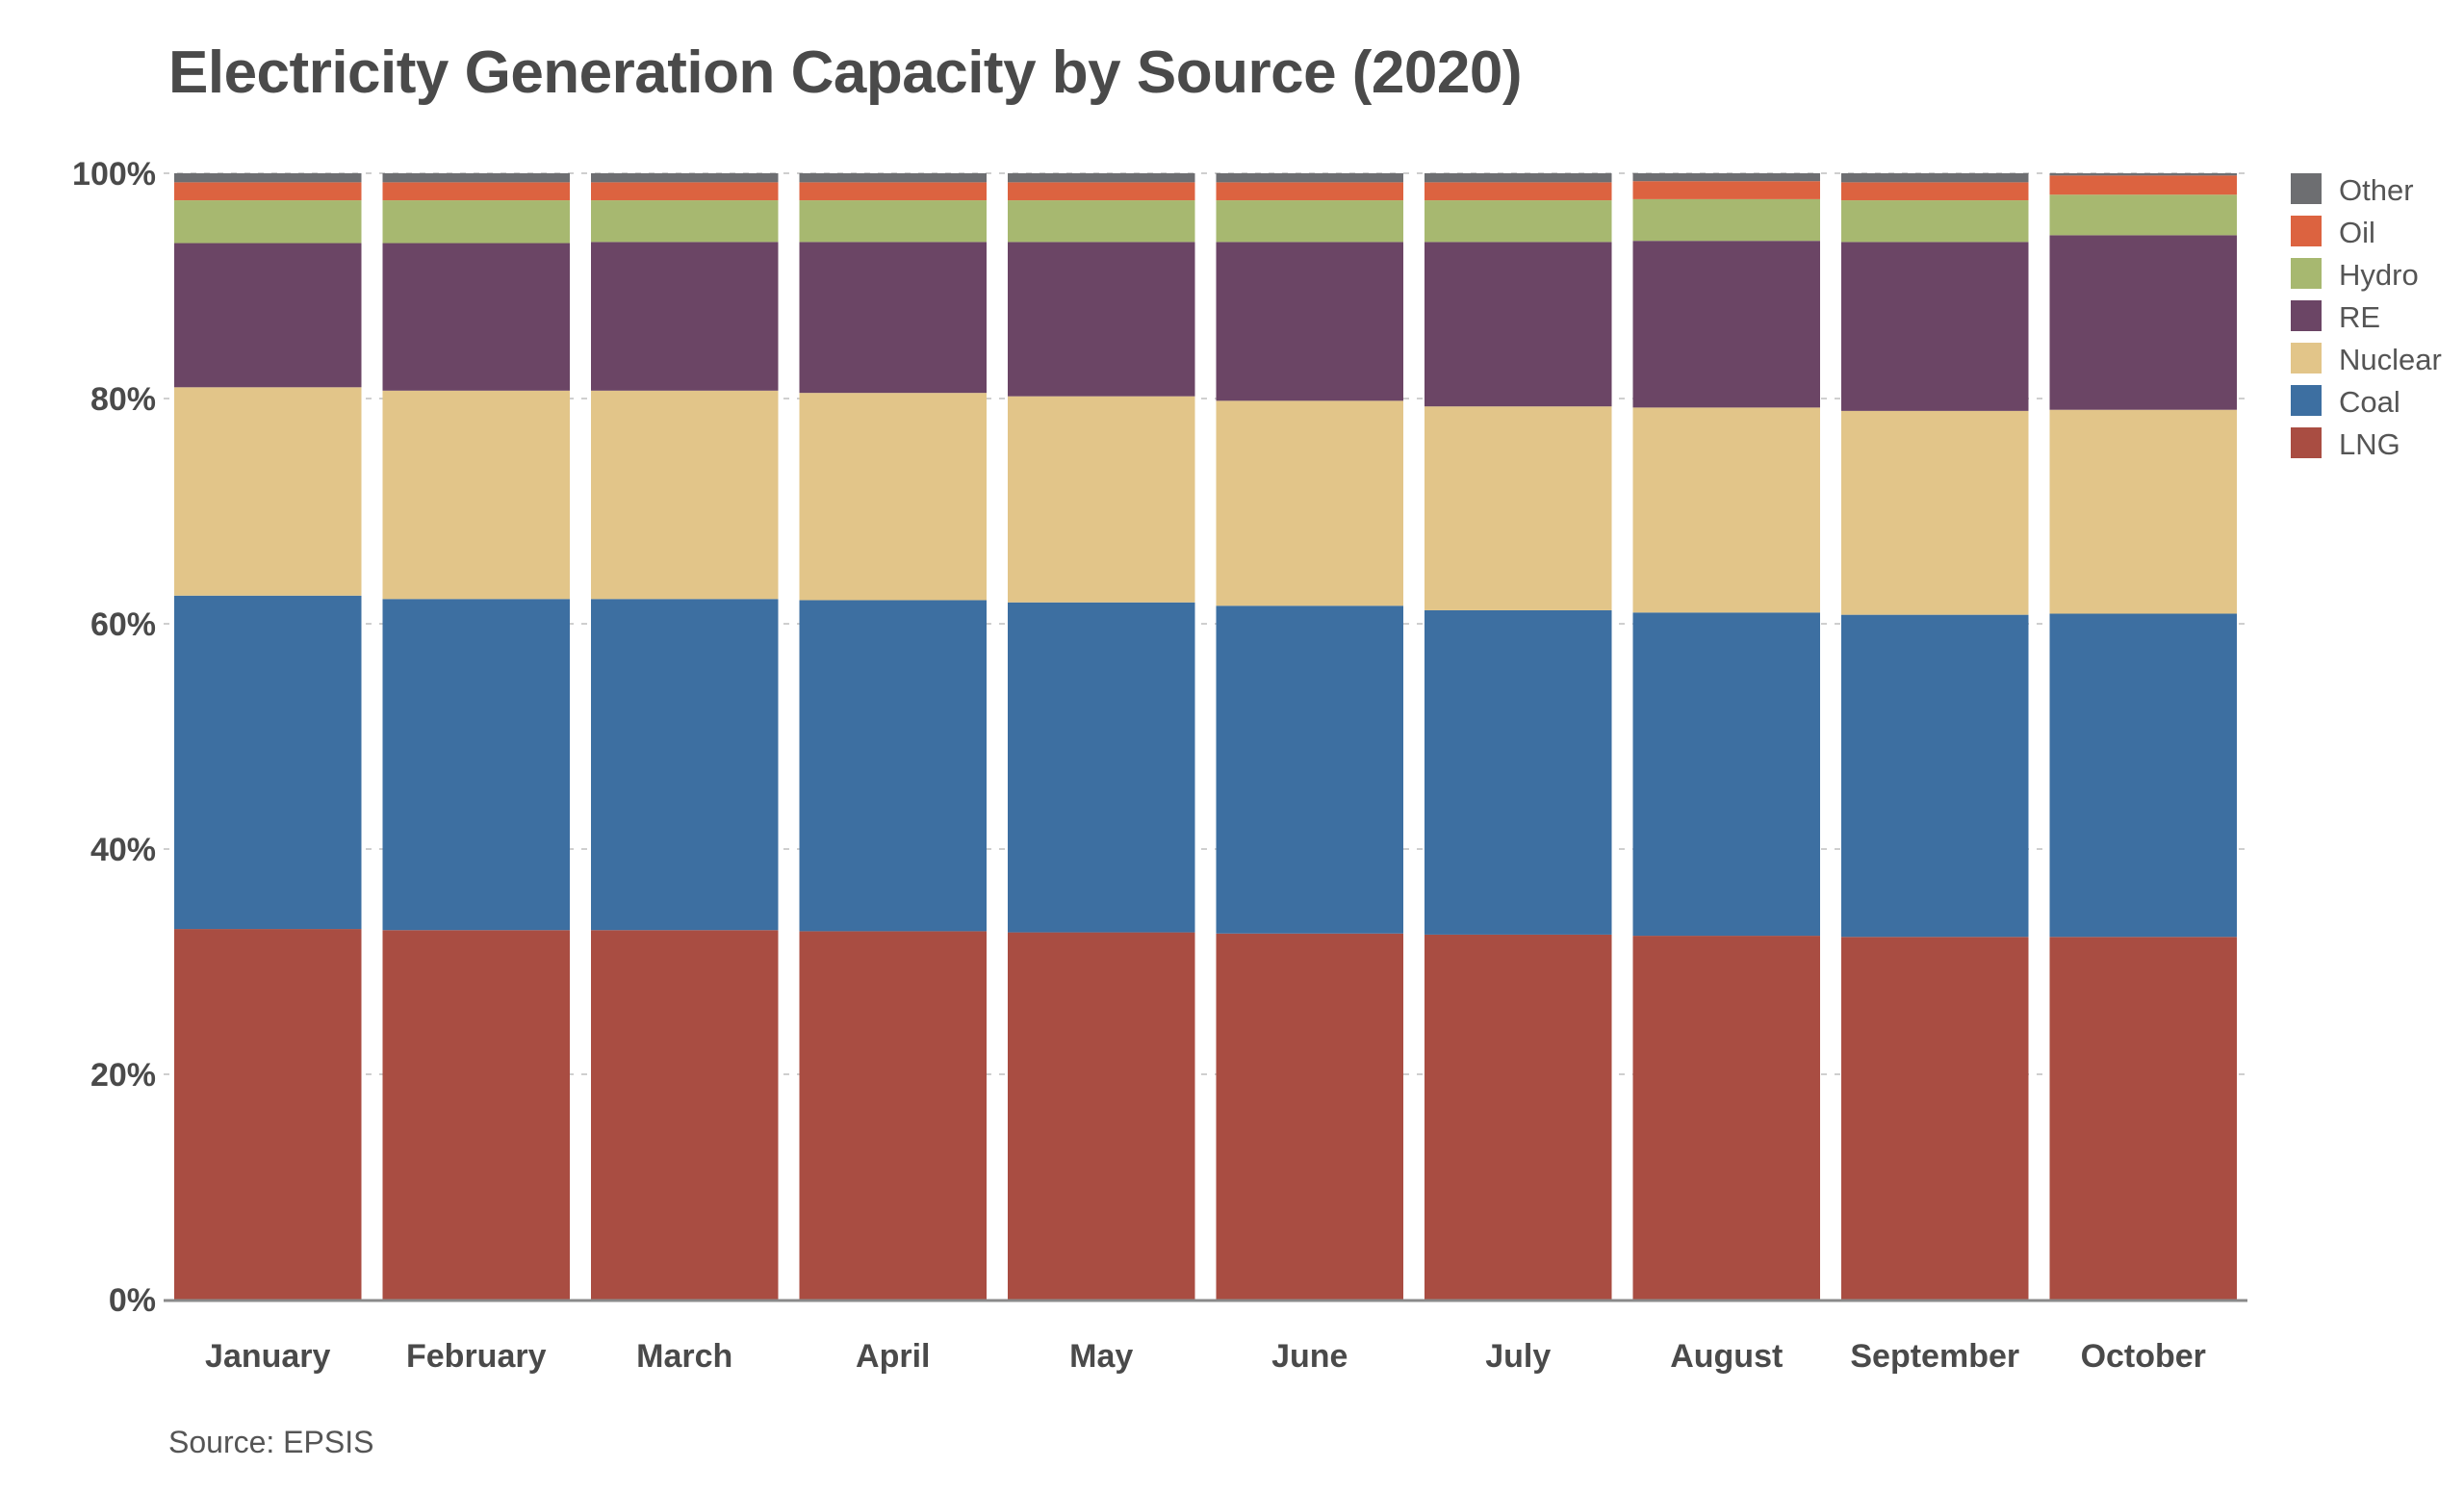  Describe the element at coordinates (2369, 444) in the screenshot. I see `legend-label-lng: LNG` at that location.